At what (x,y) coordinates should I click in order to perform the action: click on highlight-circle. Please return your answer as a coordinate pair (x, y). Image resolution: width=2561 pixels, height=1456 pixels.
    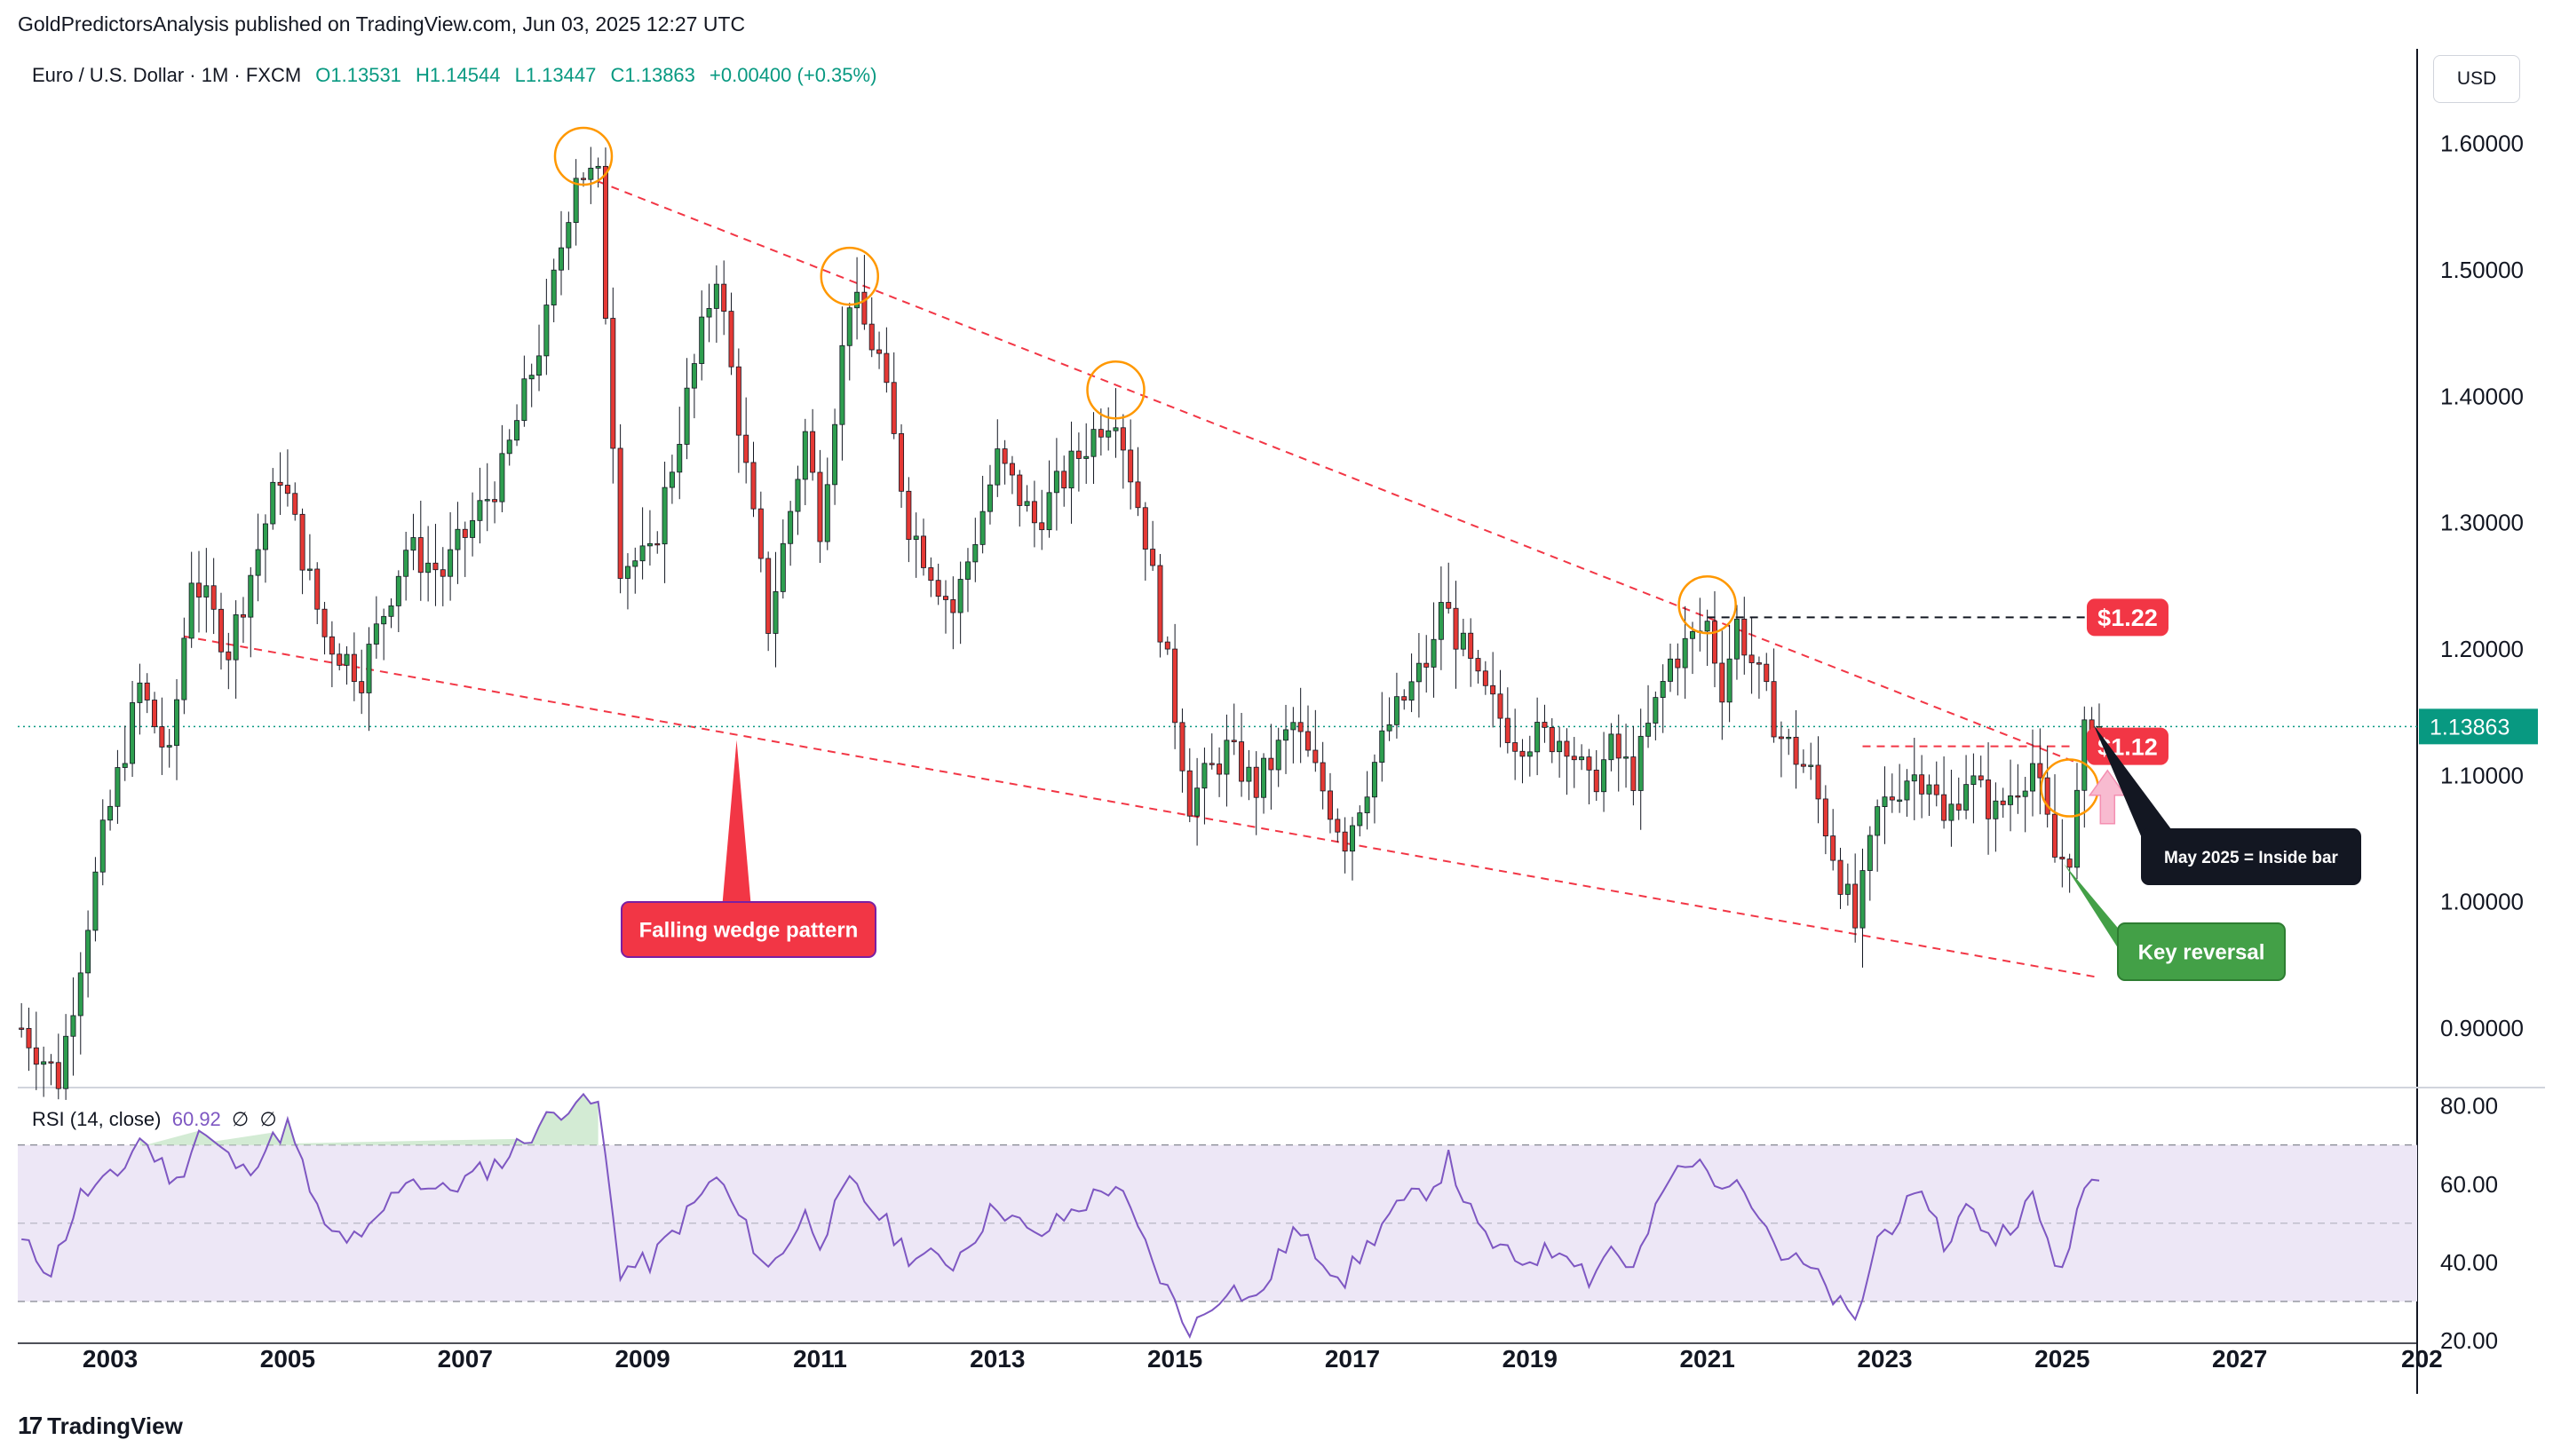
    Looking at the image, I should click on (583, 156).